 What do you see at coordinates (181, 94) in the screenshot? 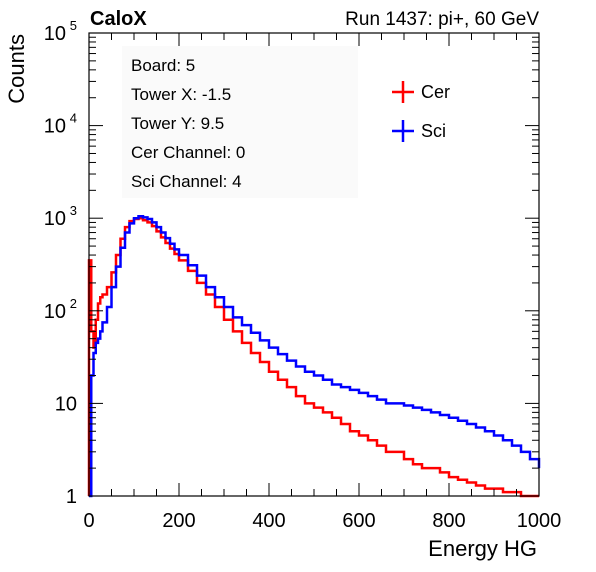
I see `info-line-tower-x: Tower X: -1.5` at bounding box center [181, 94].